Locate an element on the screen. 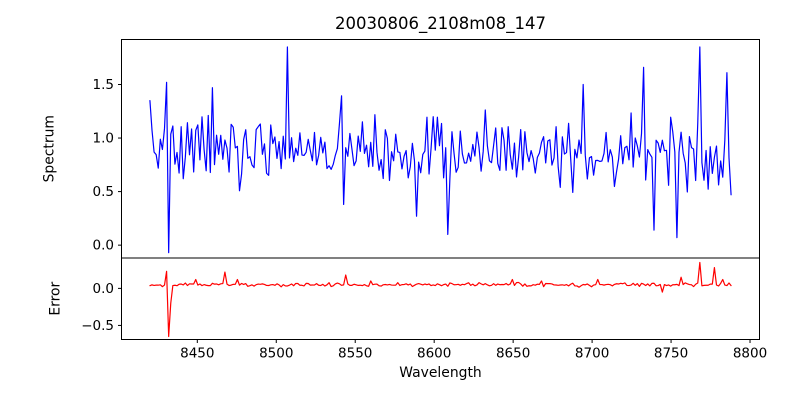  series-line-error is located at coordinates (440, 299).